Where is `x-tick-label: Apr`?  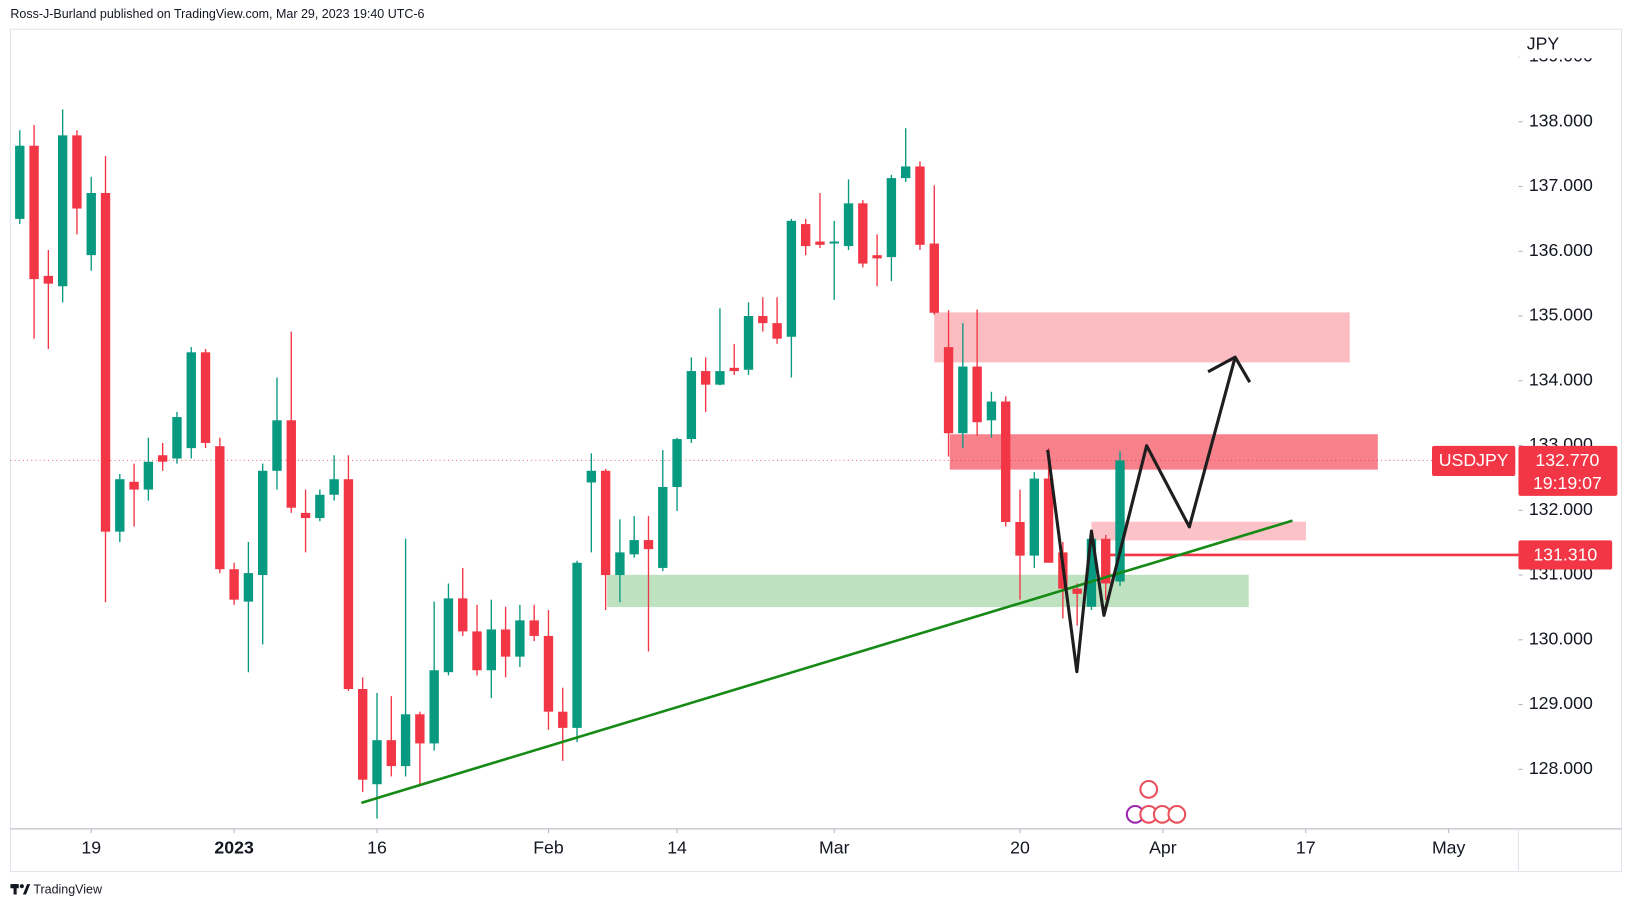
x-tick-label: Apr is located at coordinates (1163, 847).